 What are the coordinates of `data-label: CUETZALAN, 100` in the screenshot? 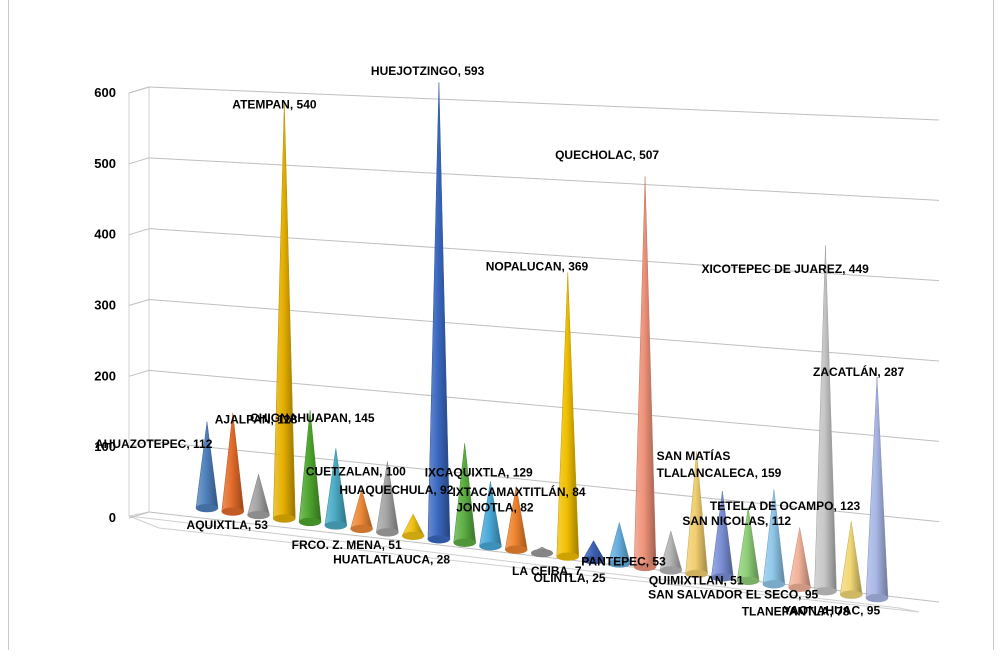 It's located at (356, 471).